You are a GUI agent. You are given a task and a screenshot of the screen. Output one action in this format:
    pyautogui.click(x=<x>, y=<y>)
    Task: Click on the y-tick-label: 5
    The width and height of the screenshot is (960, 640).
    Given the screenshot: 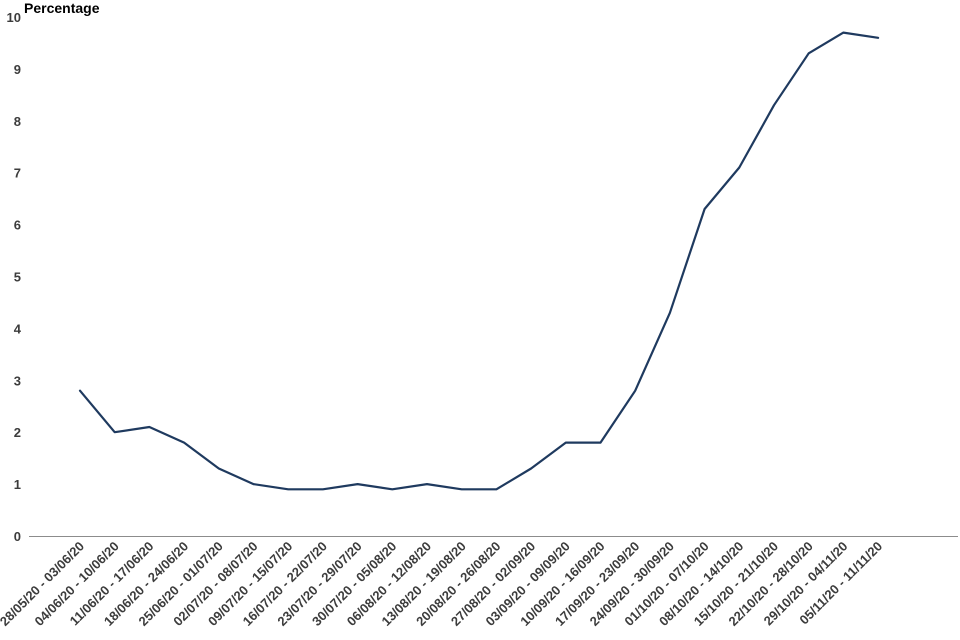 What is the action you would take?
    pyautogui.click(x=17, y=277)
    